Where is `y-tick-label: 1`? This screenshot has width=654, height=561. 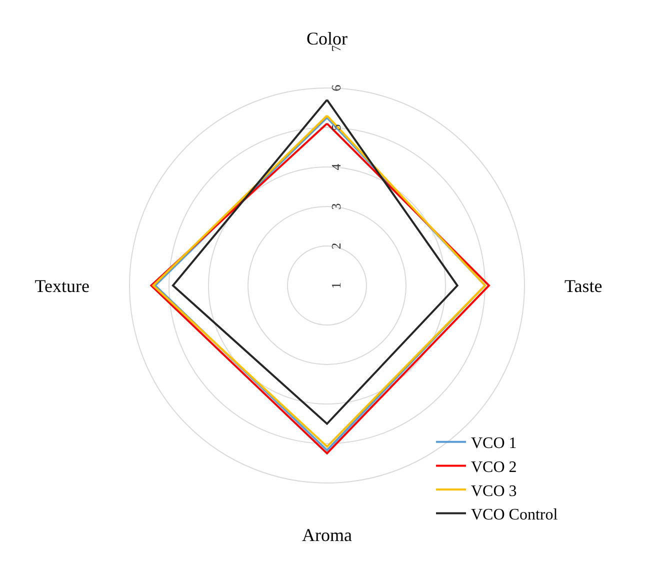
y-tick-label: 1 is located at coordinates (336, 285).